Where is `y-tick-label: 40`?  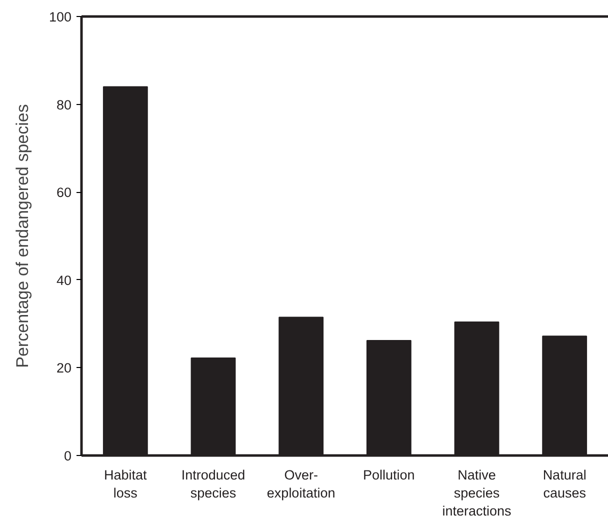 y-tick-label: 40 is located at coordinates (64, 280).